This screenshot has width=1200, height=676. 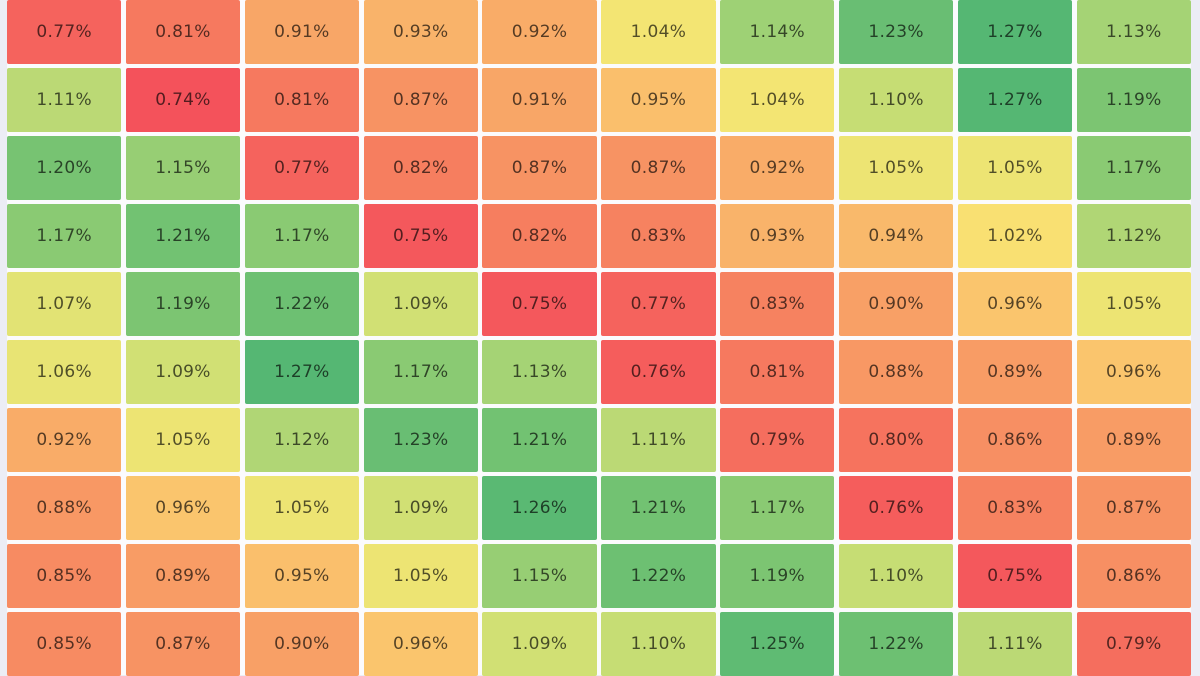 I want to click on heatmap-cell: 1.26%, so click(x=539, y=508).